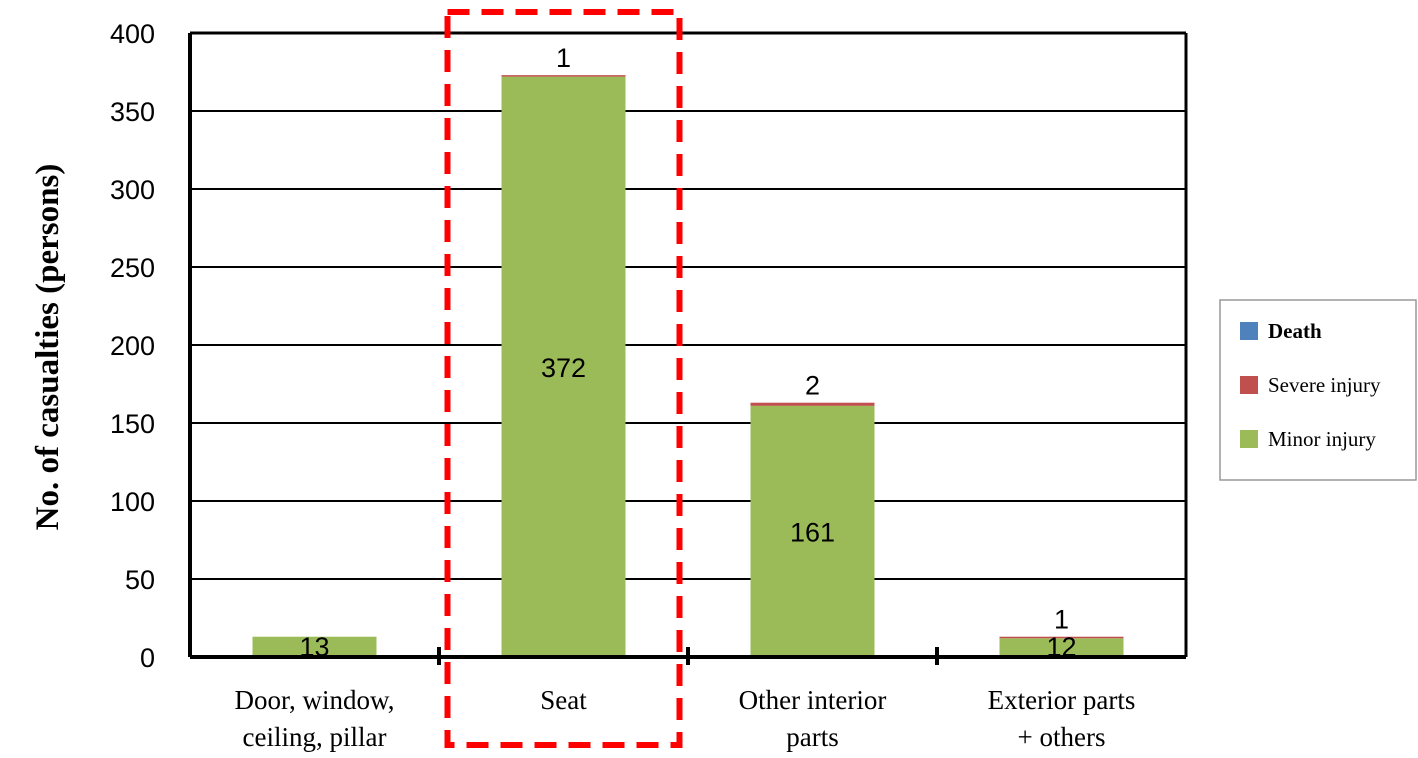 The image size is (1418, 758). I want to click on y-tick-label-50: 50, so click(140, 580).